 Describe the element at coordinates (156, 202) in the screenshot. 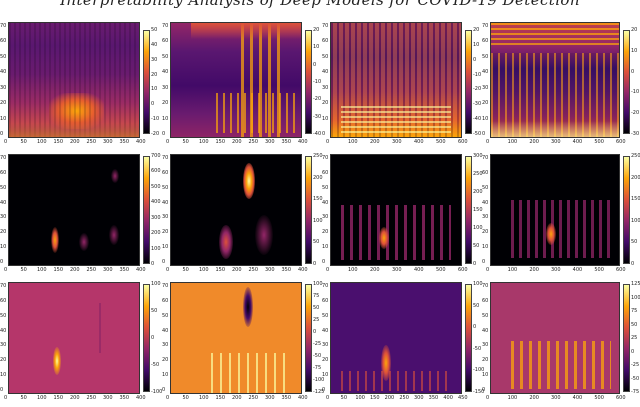

I see `colorbar-tick-label: 400` at that location.